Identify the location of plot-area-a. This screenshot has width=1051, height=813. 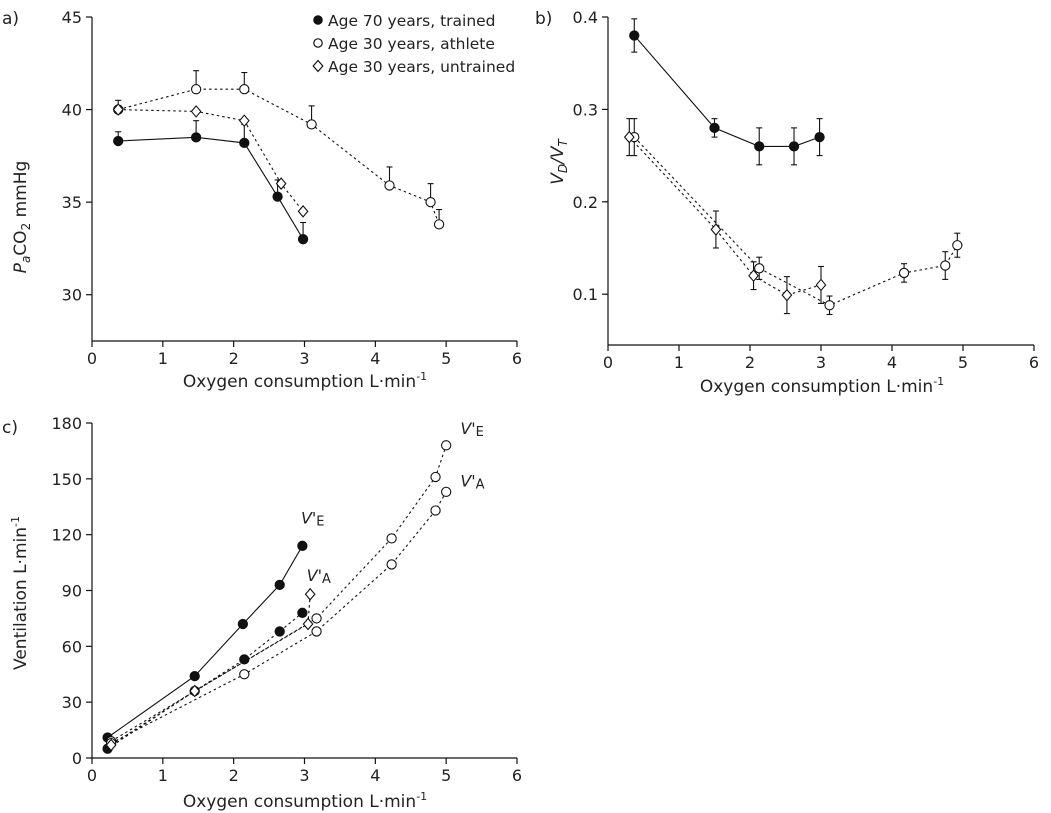
(279, 157).